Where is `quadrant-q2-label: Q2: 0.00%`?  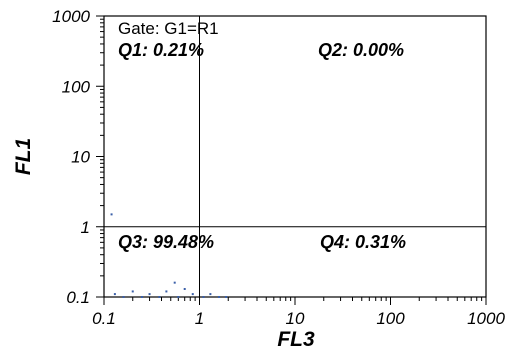 quadrant-q2-label: Q2: 0.00% is located at coordinates (361, 50).